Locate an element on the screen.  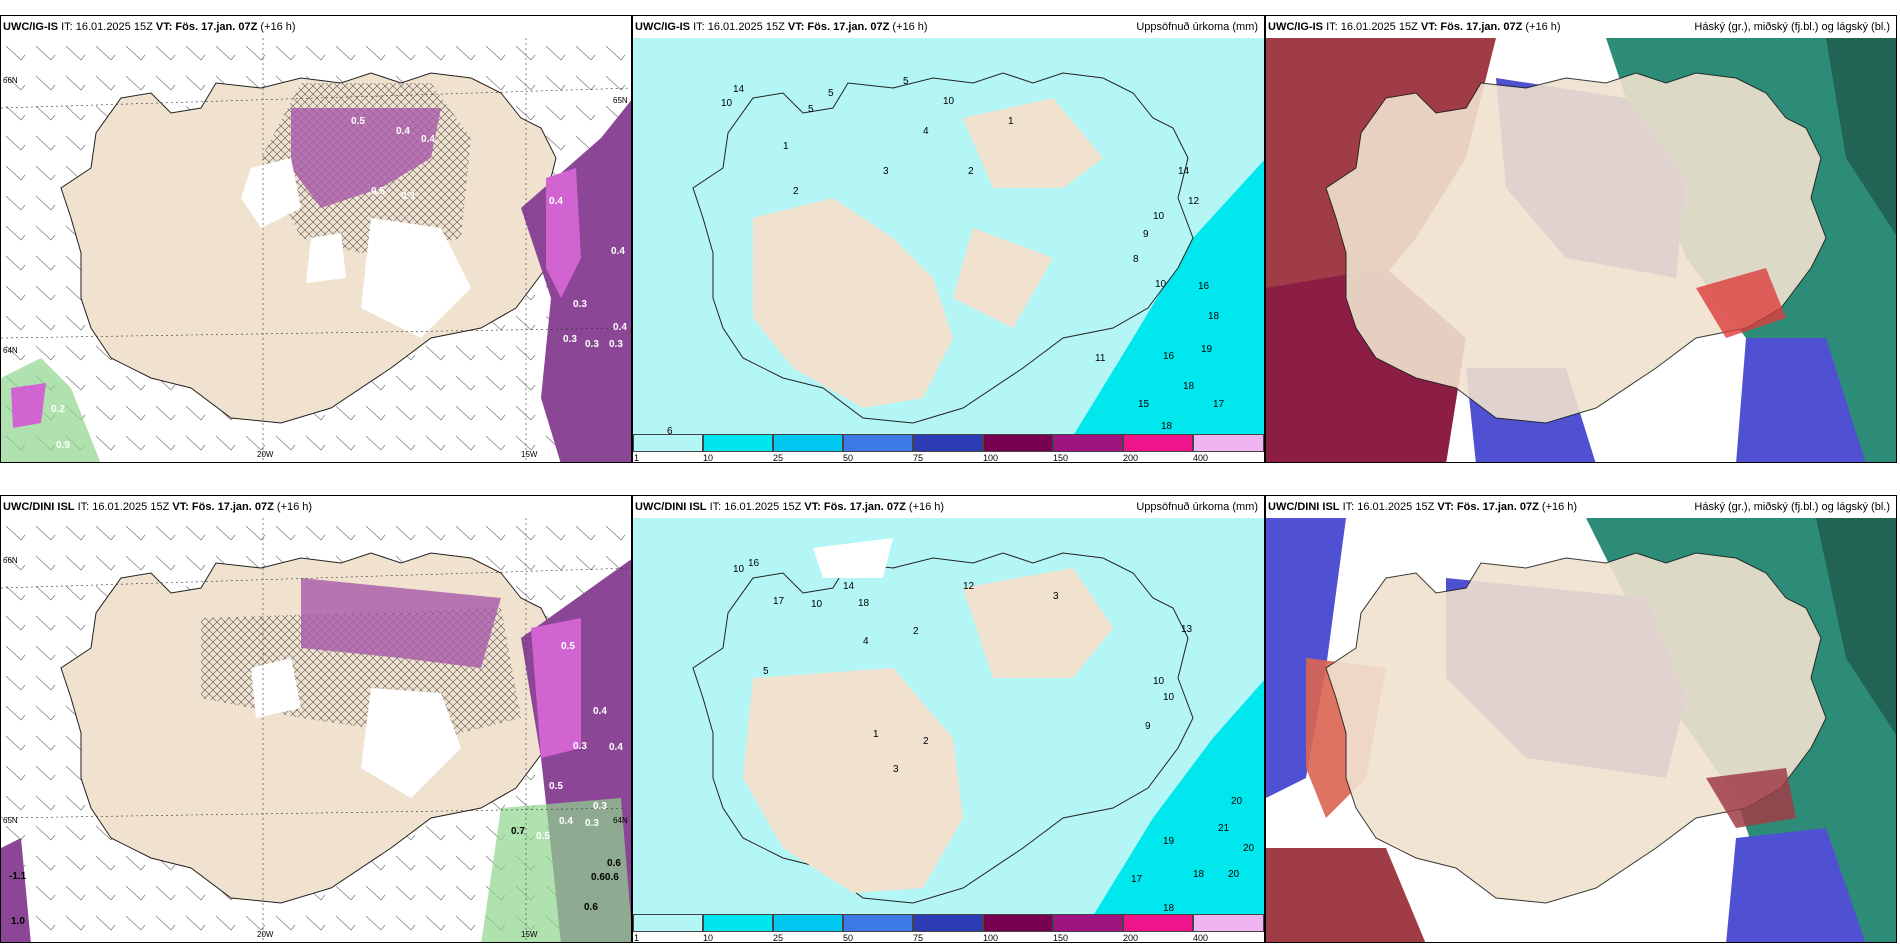
precip-colorbar: 1 10 25 50 75 100 150 200 400 is located at coordinates (948, 448).